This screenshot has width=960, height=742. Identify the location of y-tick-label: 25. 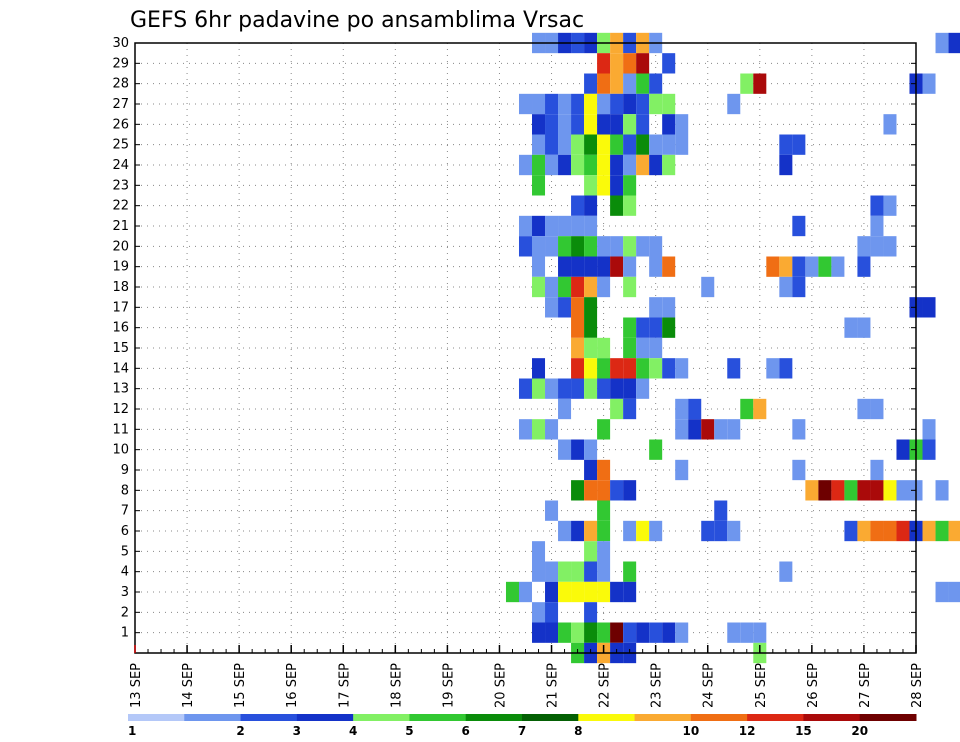
(120, 145).